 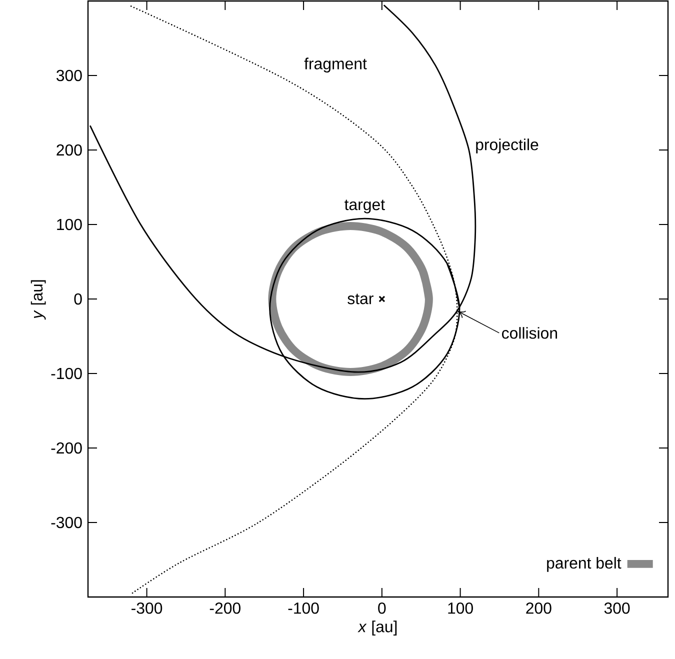 What do you see at coordinates (225, 608) in the screenshot?
I see `x-tick-label: -200` at bounding box center [225, 608].